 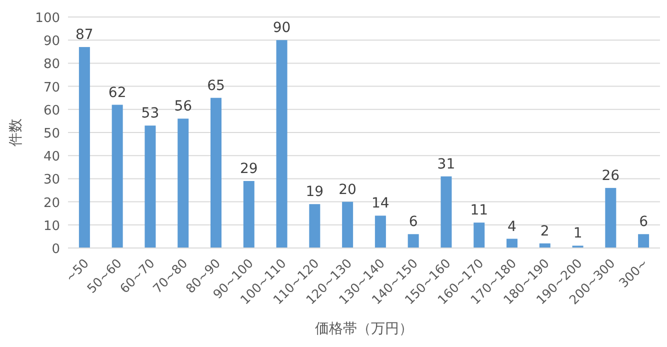 I want to click on data-label: 14, so click(x=381, y=204).